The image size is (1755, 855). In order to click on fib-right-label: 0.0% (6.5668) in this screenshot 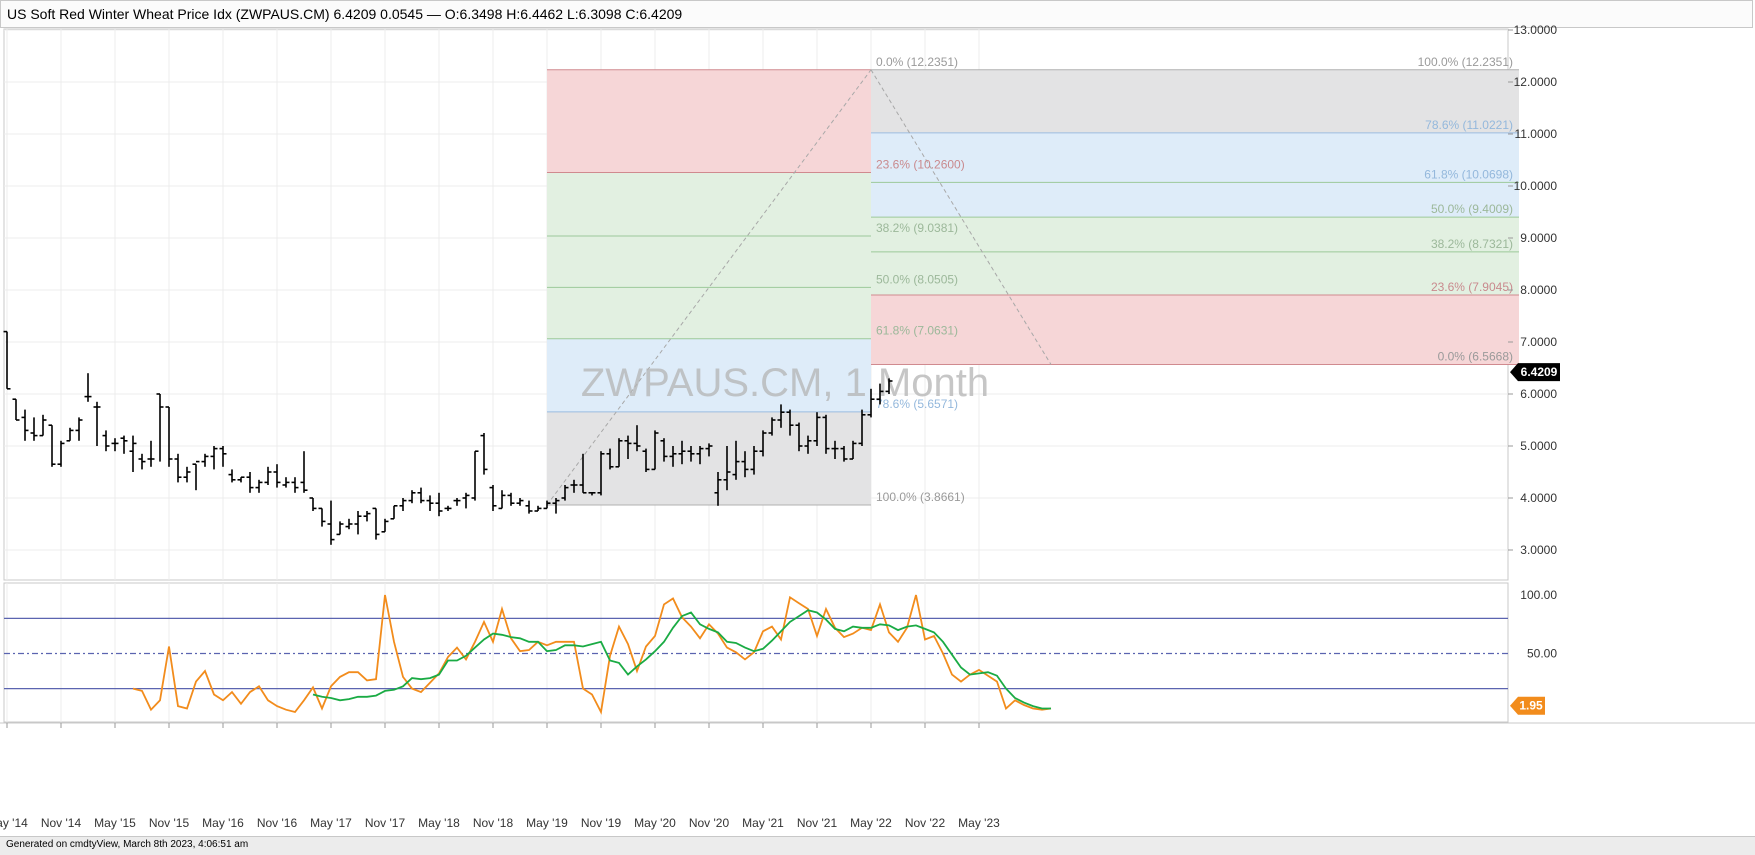, I will do `click(1475, 357)`.